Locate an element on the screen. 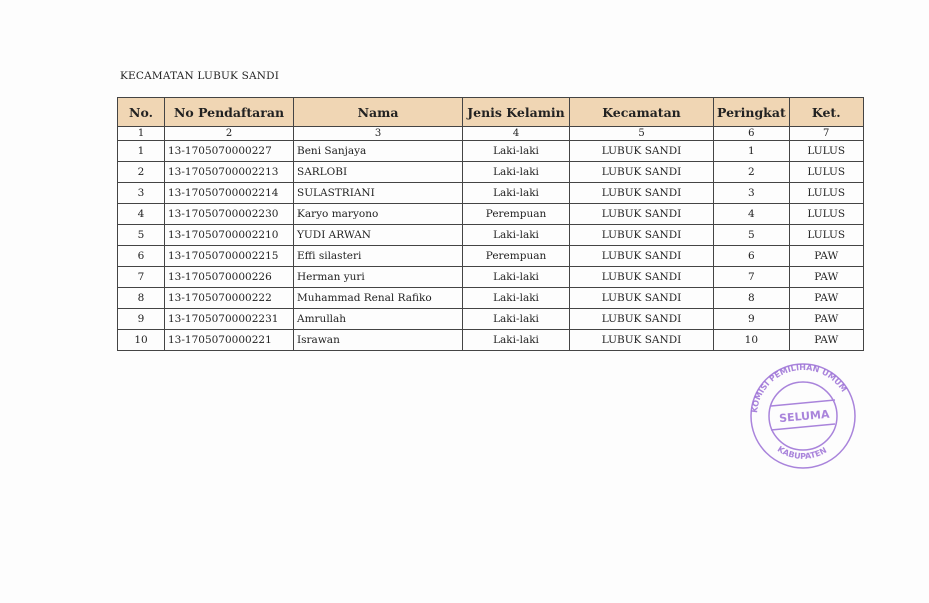  table-cell: SULASTRIANI is located at coordinates (378, 193).